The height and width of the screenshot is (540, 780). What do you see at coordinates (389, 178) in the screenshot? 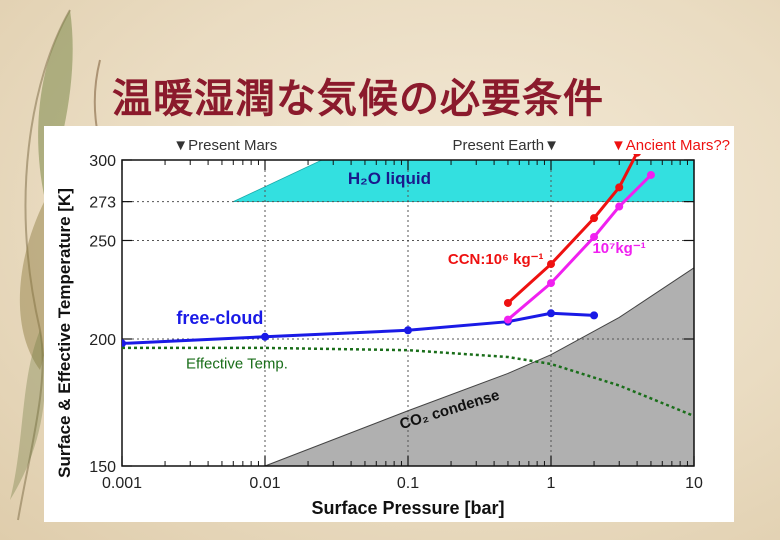
I see `annotation-h2o-liquid: H₂O liquid` at bounding box center [389, 178].